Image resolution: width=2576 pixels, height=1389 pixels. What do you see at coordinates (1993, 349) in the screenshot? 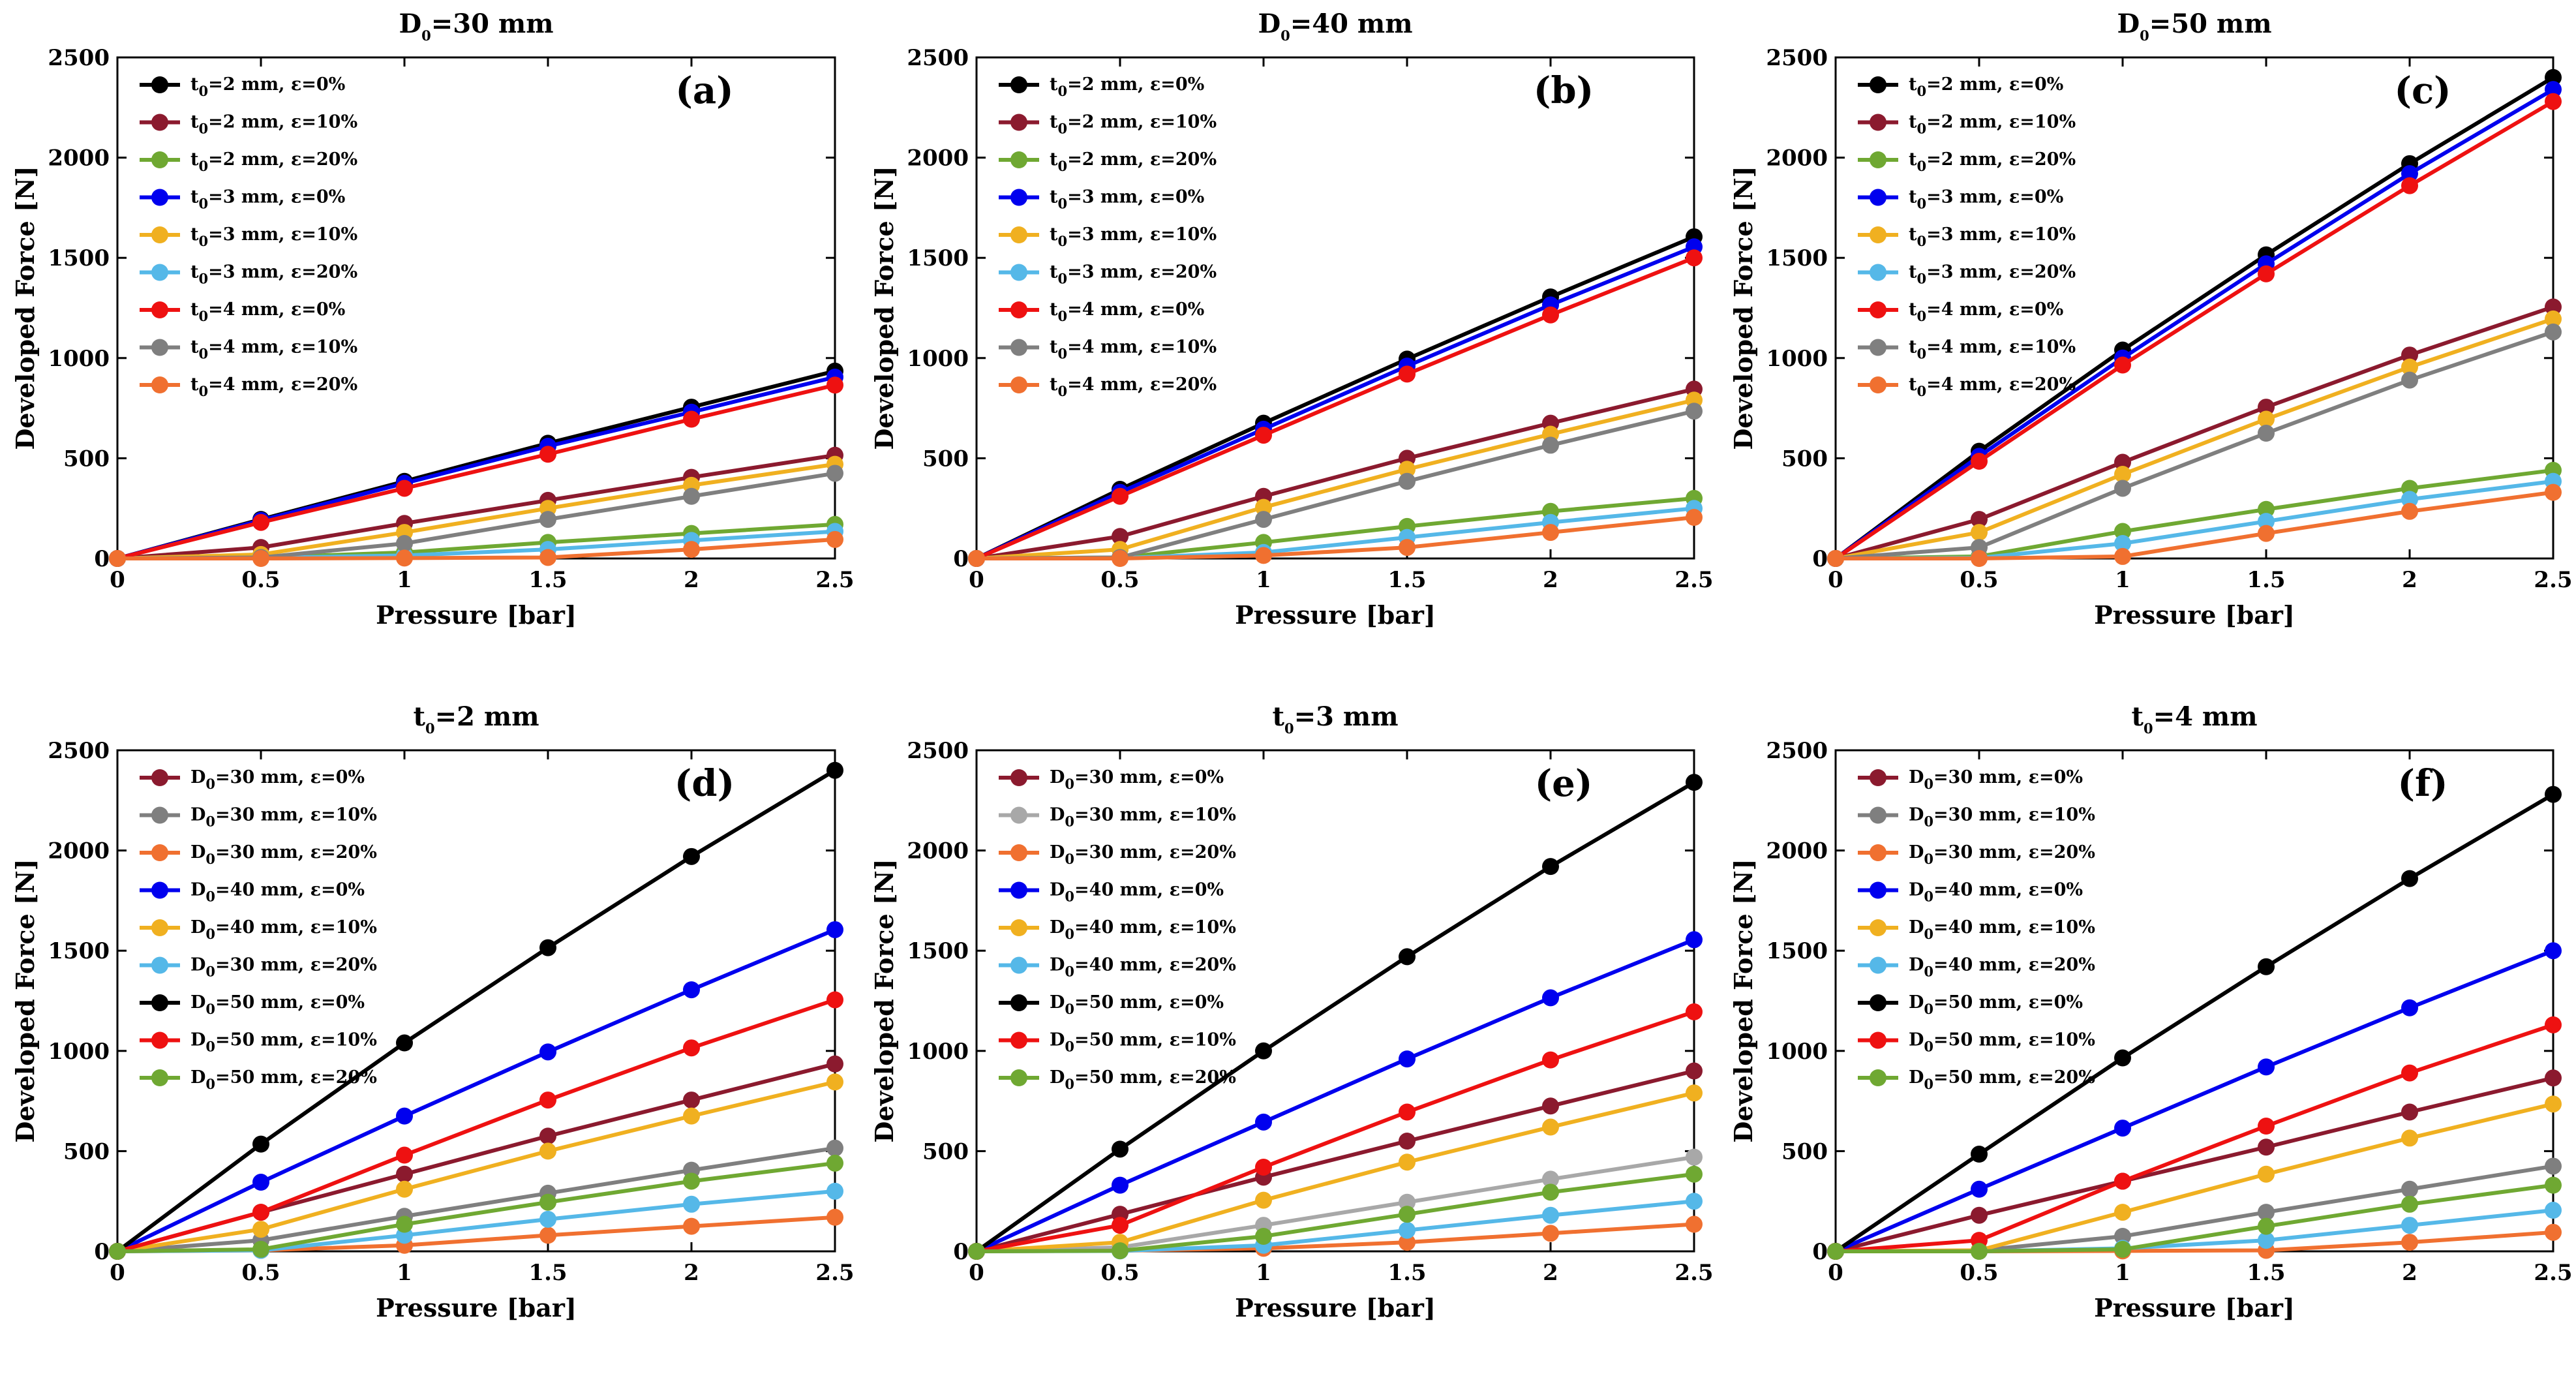
I see `chart2-legend-7-label: t0=4 mm, ε=10%` at bounding box center [1993, 349].